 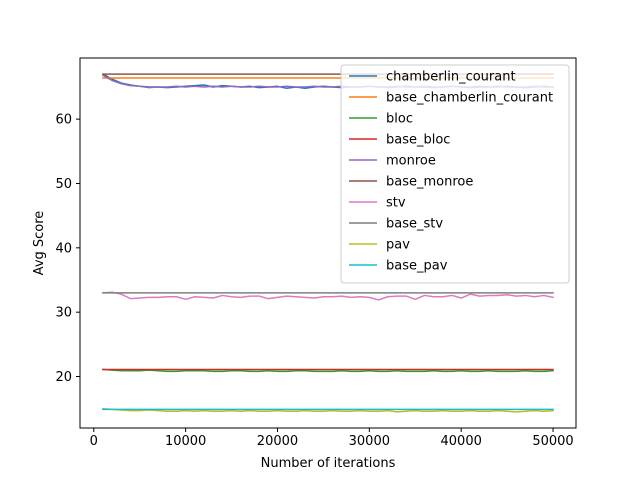 I want to click on series-line-pav, so click(x=328, y=410).